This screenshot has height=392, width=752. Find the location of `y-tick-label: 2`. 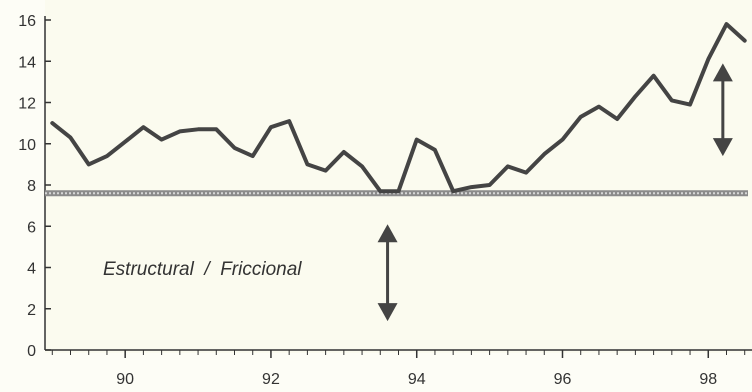

y-tick-label: 2 is located at coordinates (31, 310).